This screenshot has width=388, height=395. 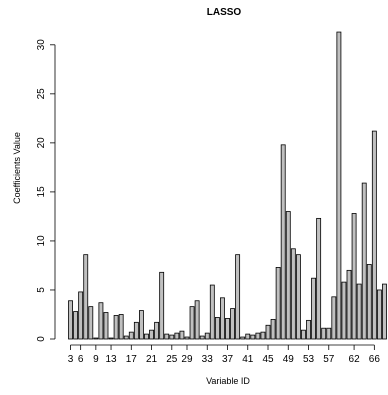 What do you see at coordinates (41, 45) in the screenshot?
I see `y-tick-label: 30` at bounding box center [41, 45].